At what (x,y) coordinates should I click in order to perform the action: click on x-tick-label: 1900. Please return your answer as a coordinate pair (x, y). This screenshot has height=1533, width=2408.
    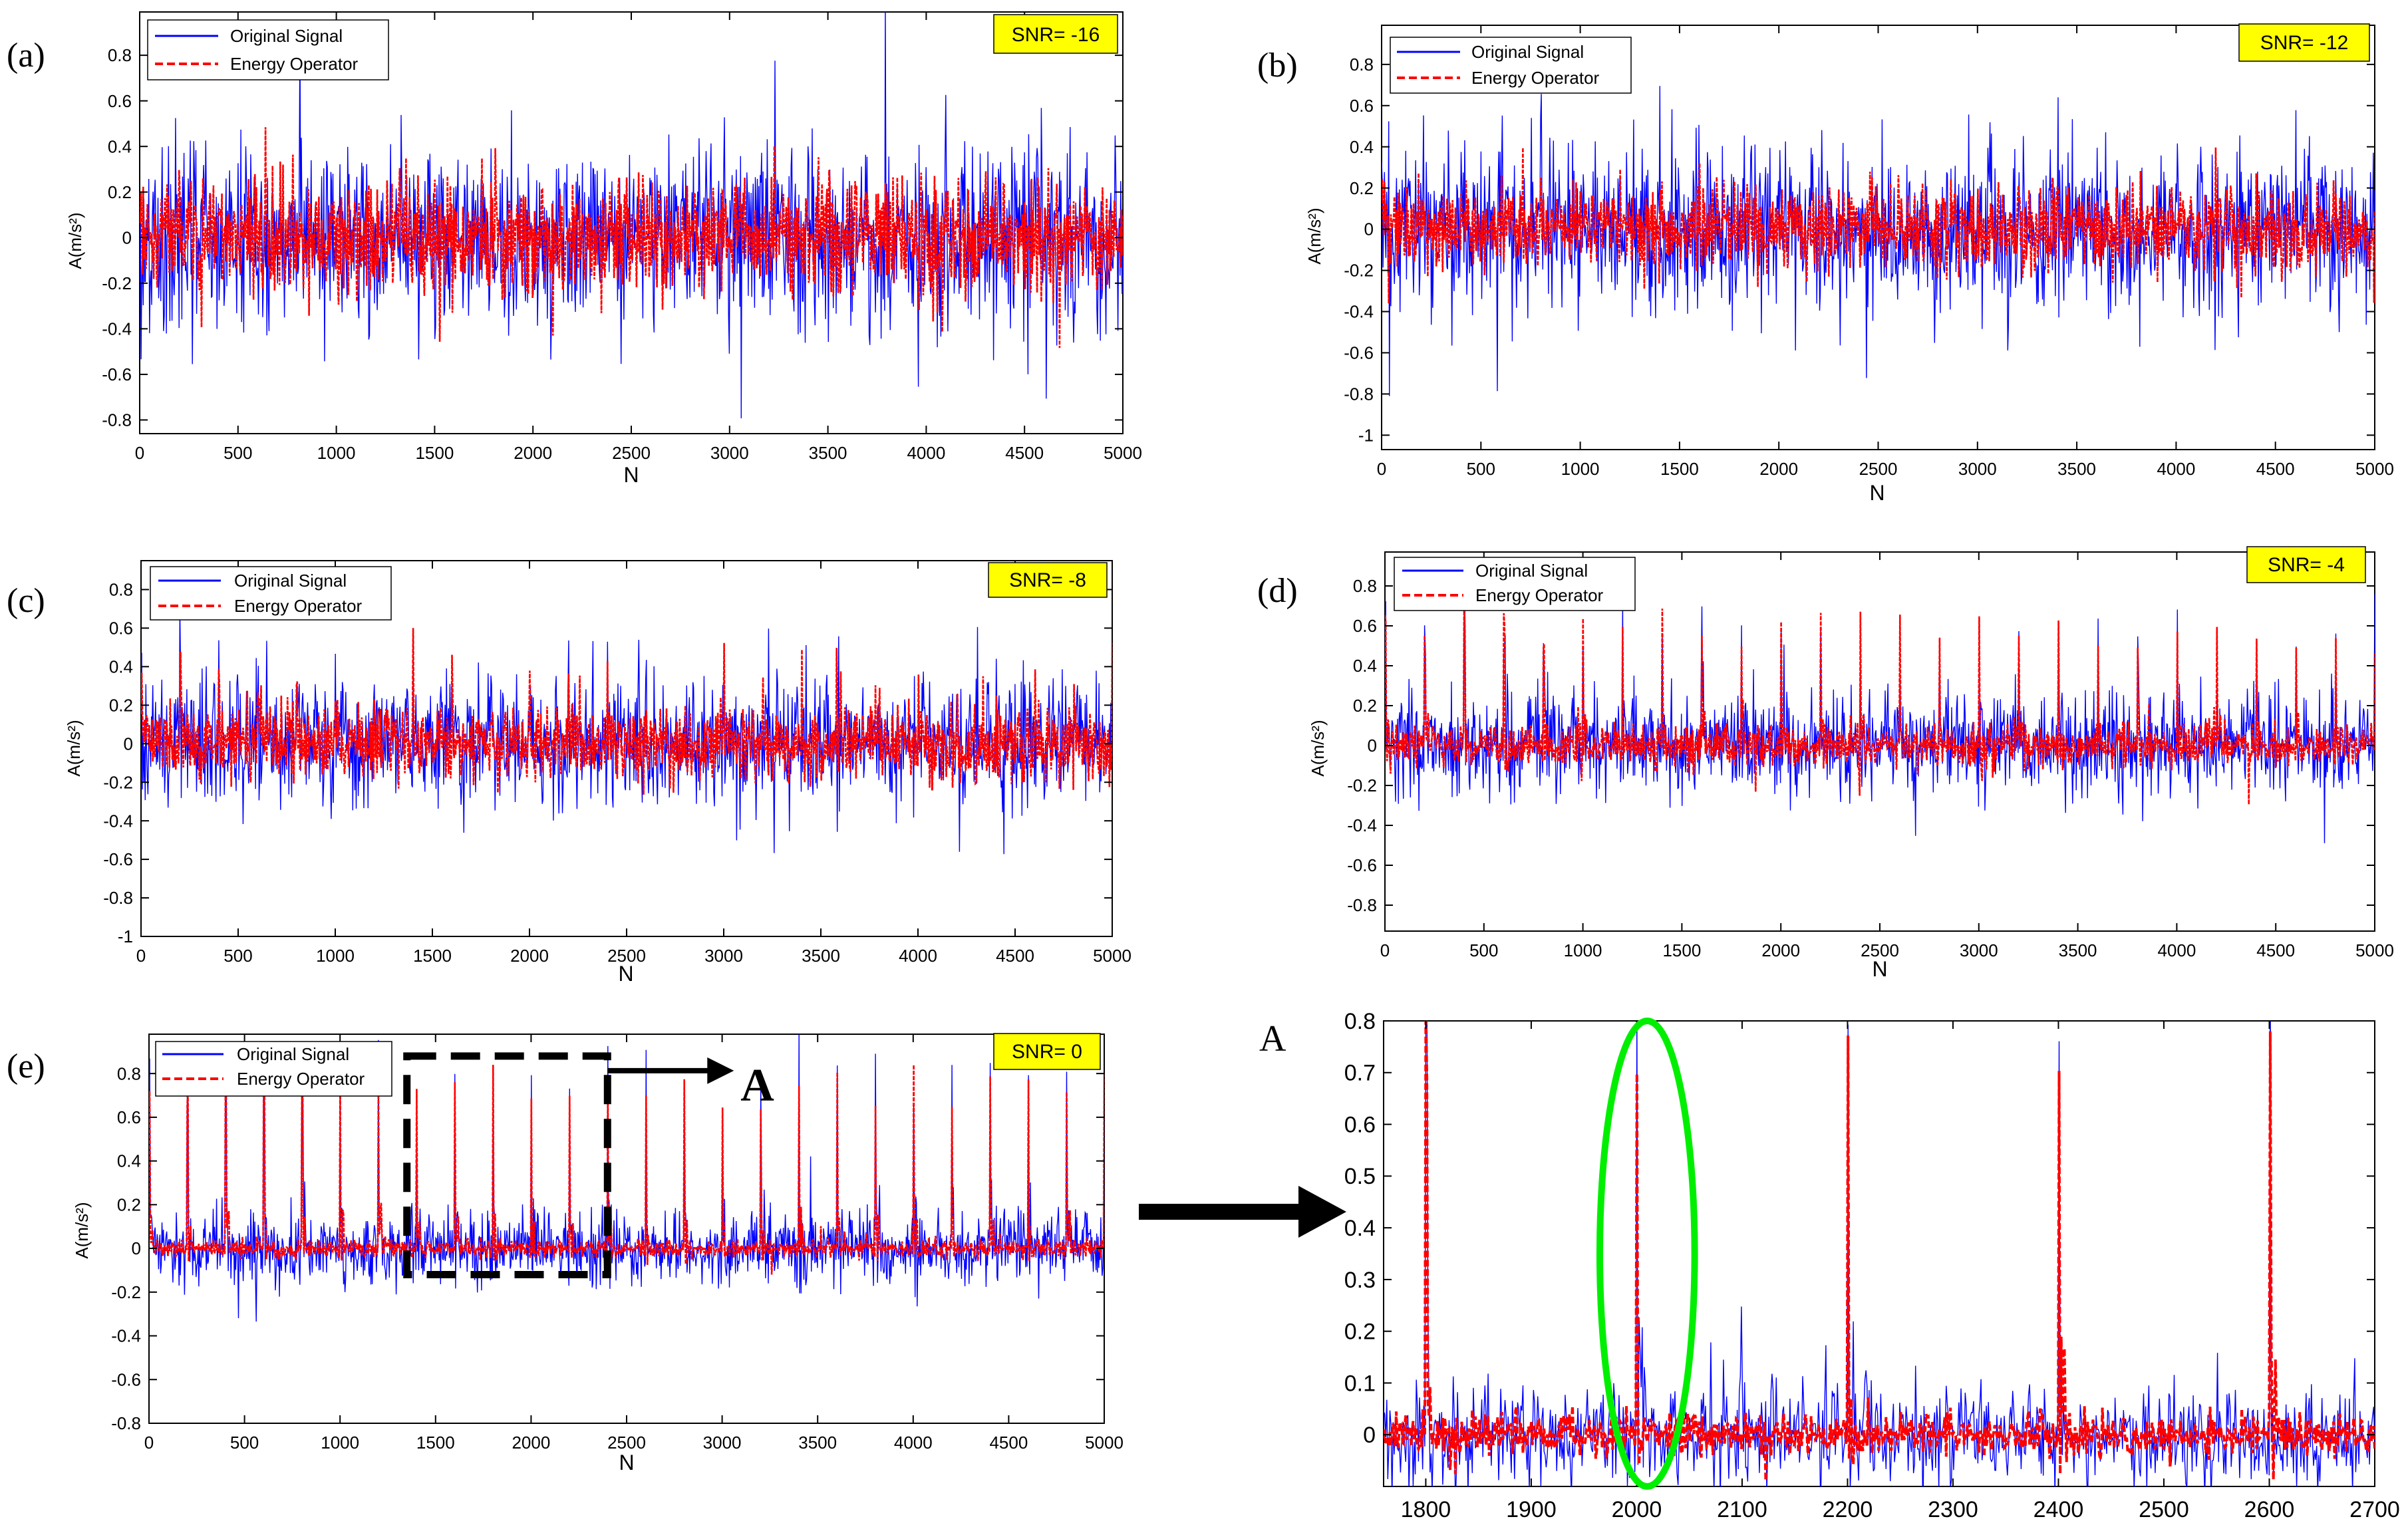
    Looking at the image, I should click on (1531, 1509).